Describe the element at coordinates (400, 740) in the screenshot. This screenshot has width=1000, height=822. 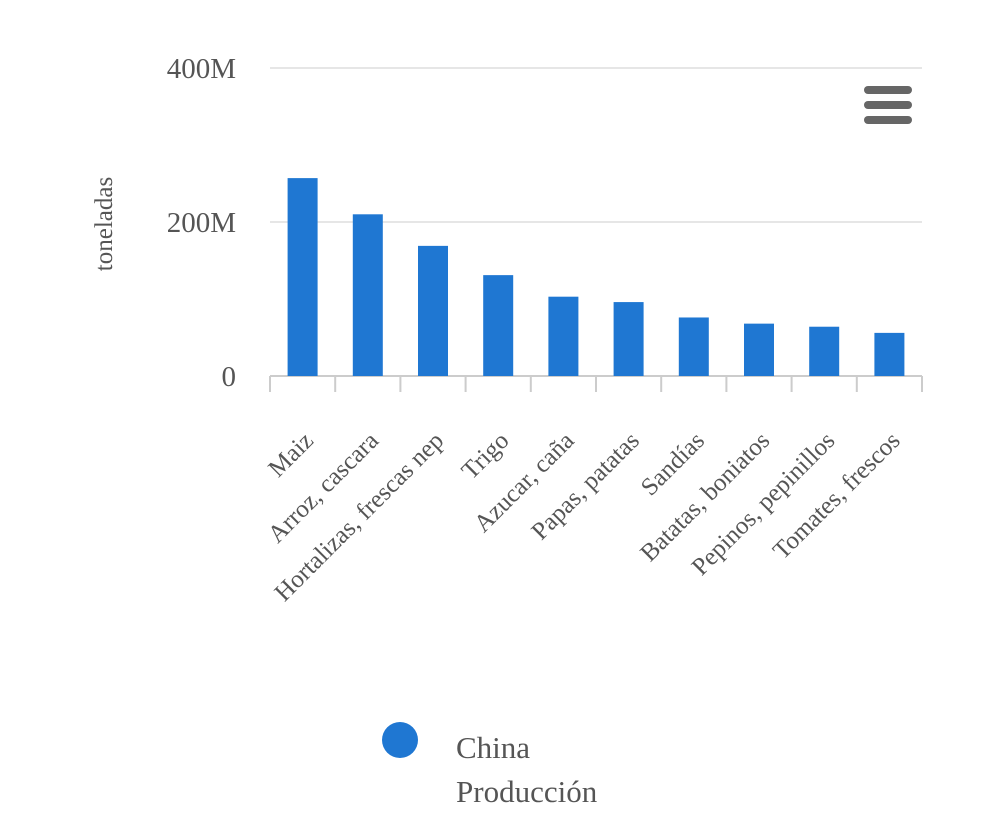
I see `legend-marker` at that location.